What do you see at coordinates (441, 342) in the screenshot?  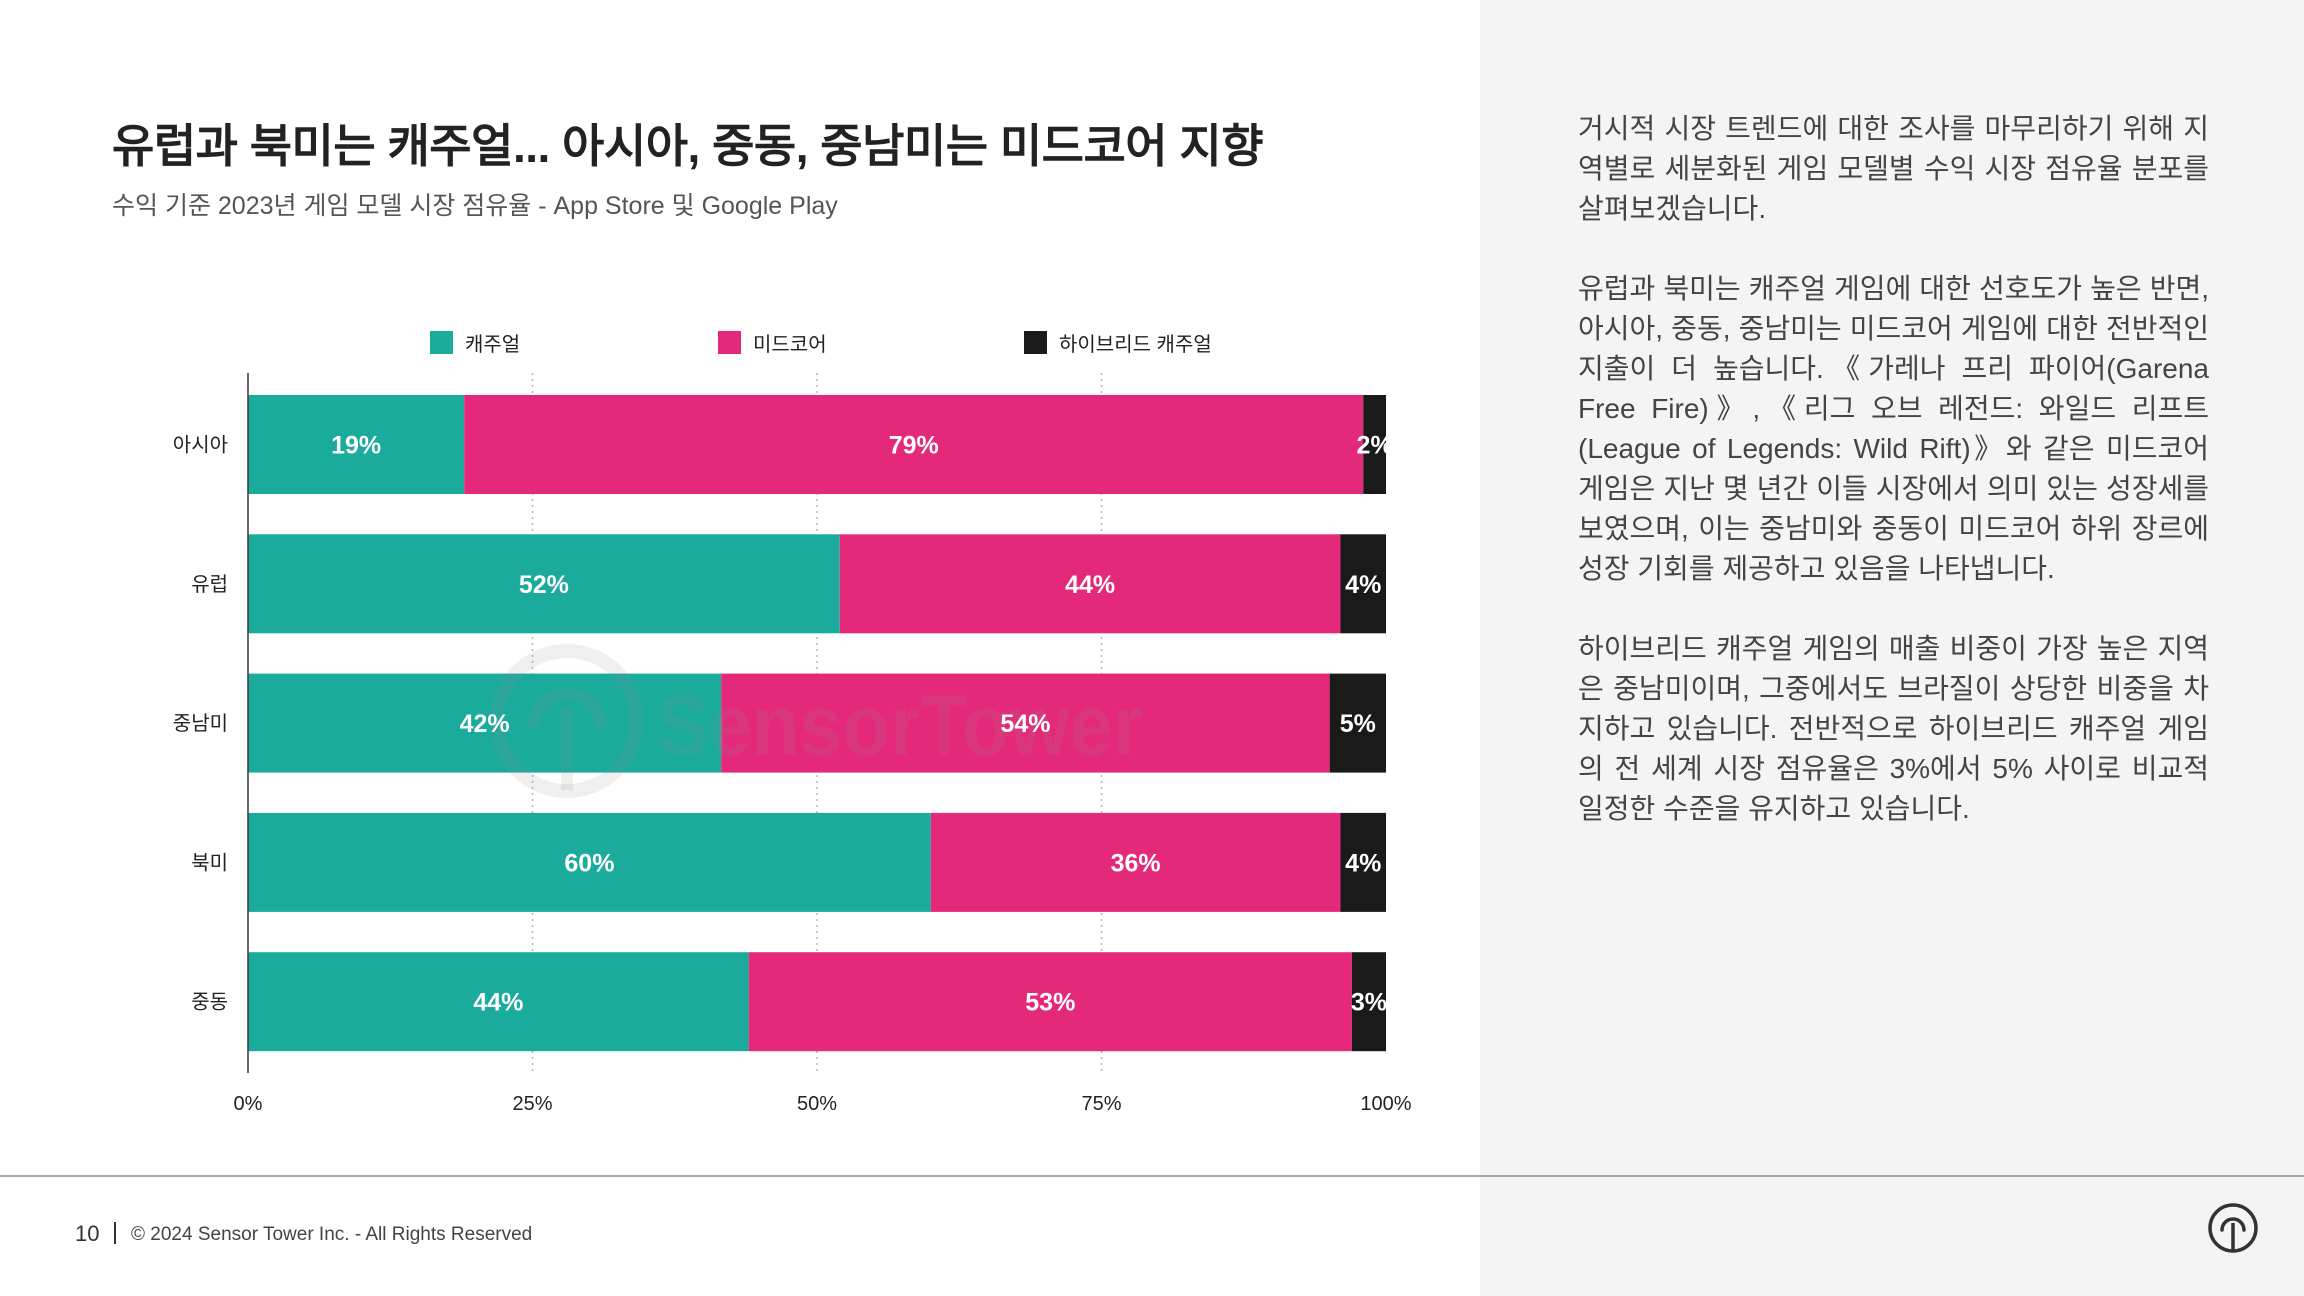 I see `legend-swatch-casual` at bounding box center [441, 342].